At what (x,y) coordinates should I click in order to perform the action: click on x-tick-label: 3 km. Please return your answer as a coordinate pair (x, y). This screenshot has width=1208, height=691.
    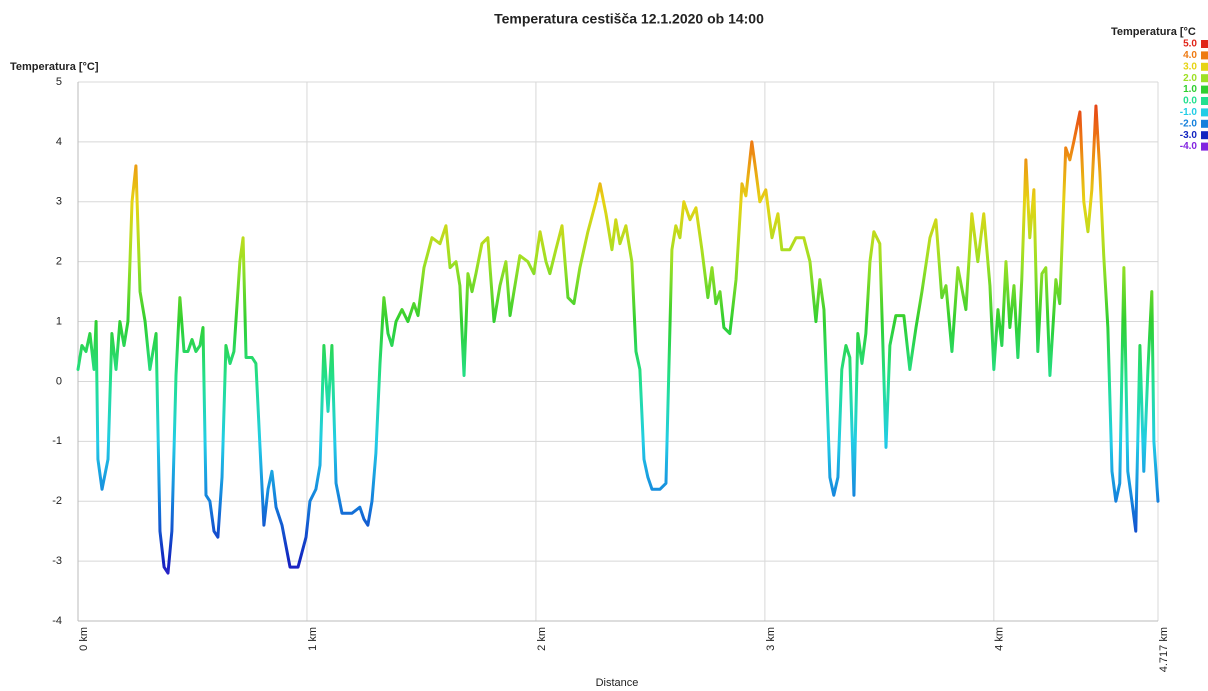
    Looking at the image, I should click on (771, 639).